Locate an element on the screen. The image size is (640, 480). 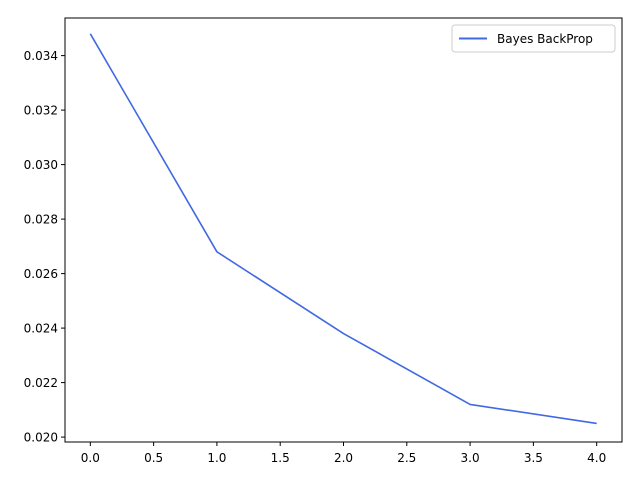
y-tick-label: 0.030 is located at coordinates (41, 165).